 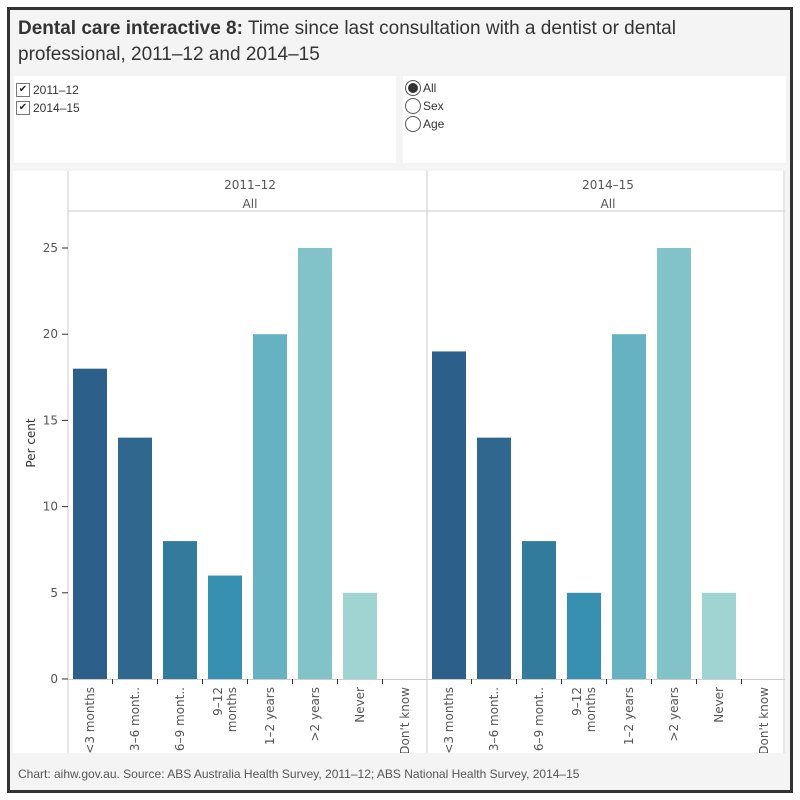 What do you see at coordinates (205, 119) in the screenshot?
I see `year-filter: ✔ 2011–12 ✔ 2014–15` at bounding box center [205, 119].